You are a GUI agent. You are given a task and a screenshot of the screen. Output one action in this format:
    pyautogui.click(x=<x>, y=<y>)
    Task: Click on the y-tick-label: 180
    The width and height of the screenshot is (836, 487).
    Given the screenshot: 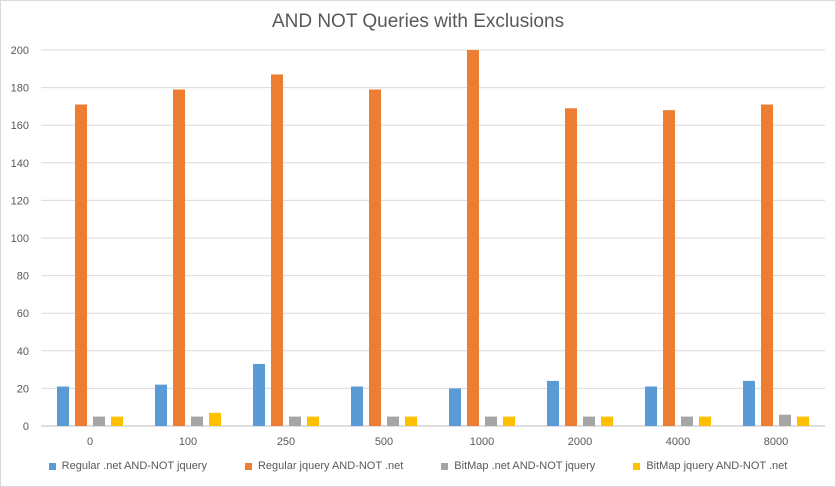 What is the action you would take?
    pyautogui.click(x=20, y=89)
    